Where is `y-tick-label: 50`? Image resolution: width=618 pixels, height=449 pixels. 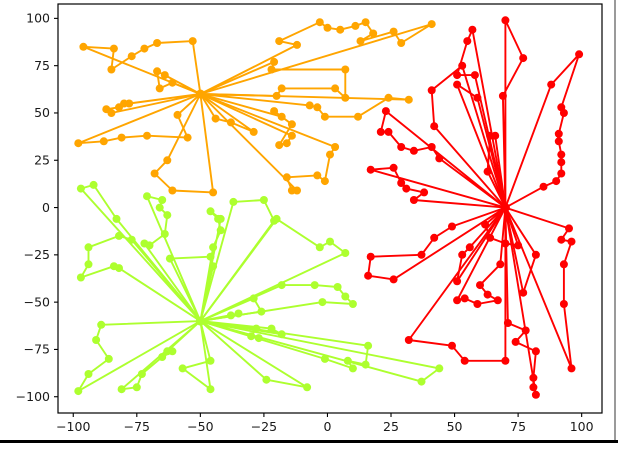 y-tick-label: 50 is located at coordinates (42, 112).